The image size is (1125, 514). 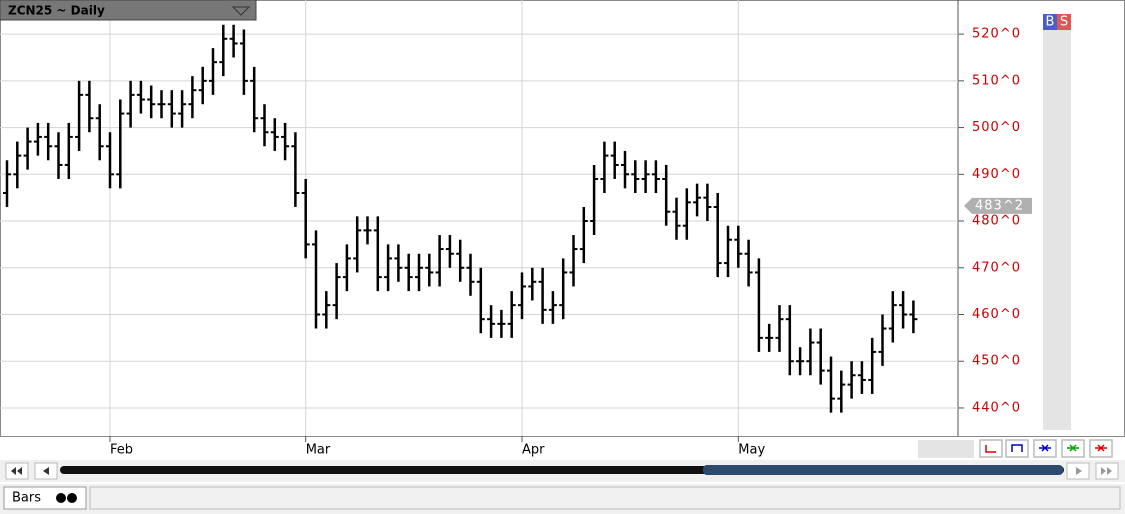 What do you see at coordinates (996, 127) in the screenshot?
I see `y-tick-label: 500^0` at bounding box center [996, 127].